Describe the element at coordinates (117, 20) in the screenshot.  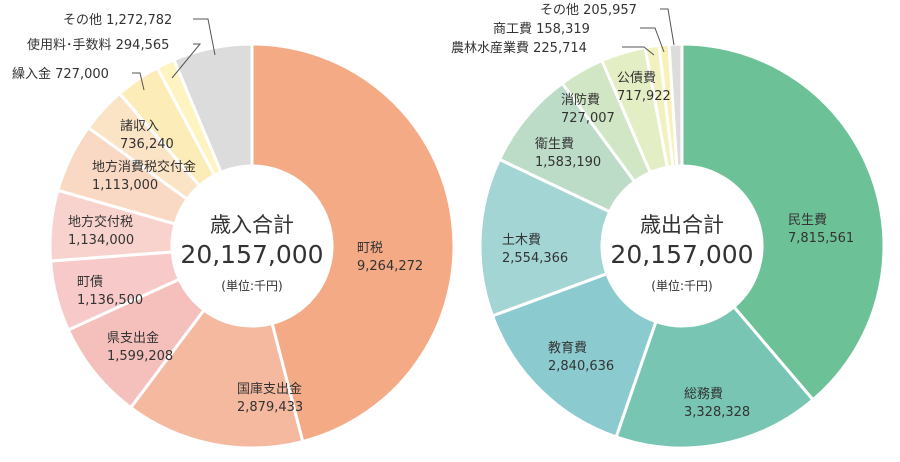
I see `revenue-label-10: その他 1,272,782` at that location.